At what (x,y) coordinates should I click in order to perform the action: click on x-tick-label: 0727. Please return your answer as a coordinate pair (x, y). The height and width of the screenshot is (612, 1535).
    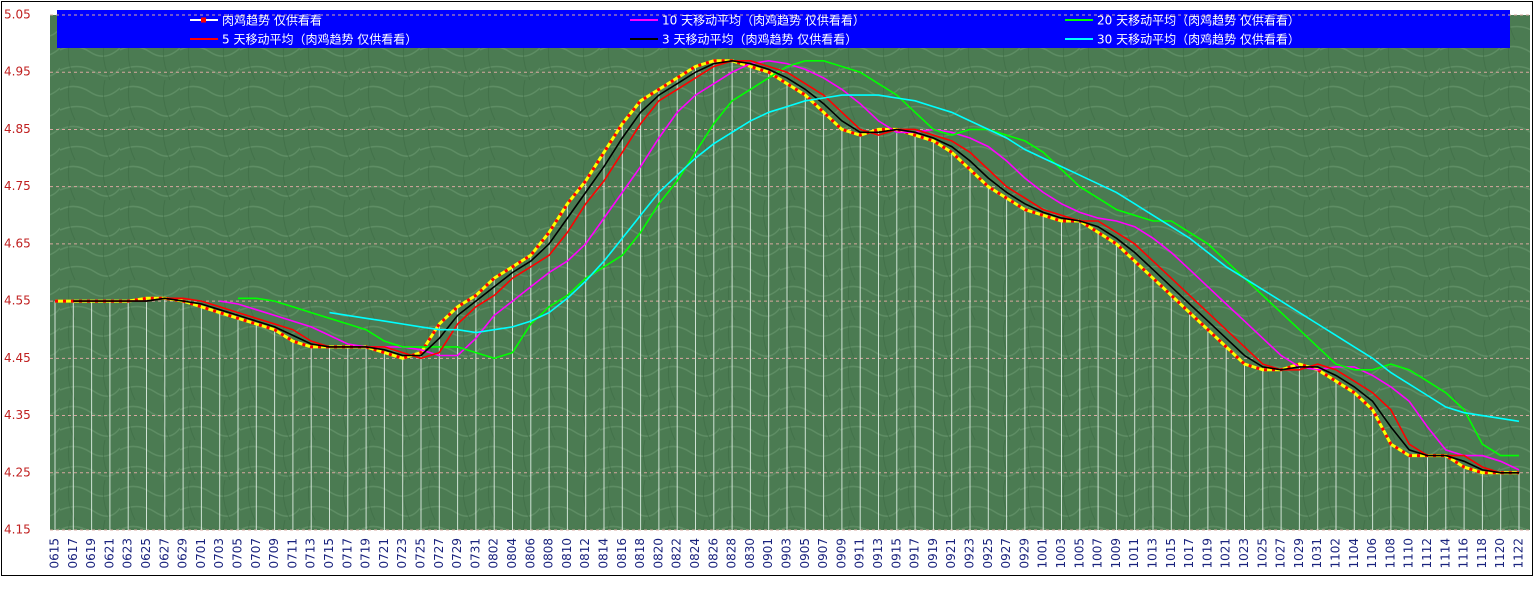
    Looking at the image, I should click on (439, 553).